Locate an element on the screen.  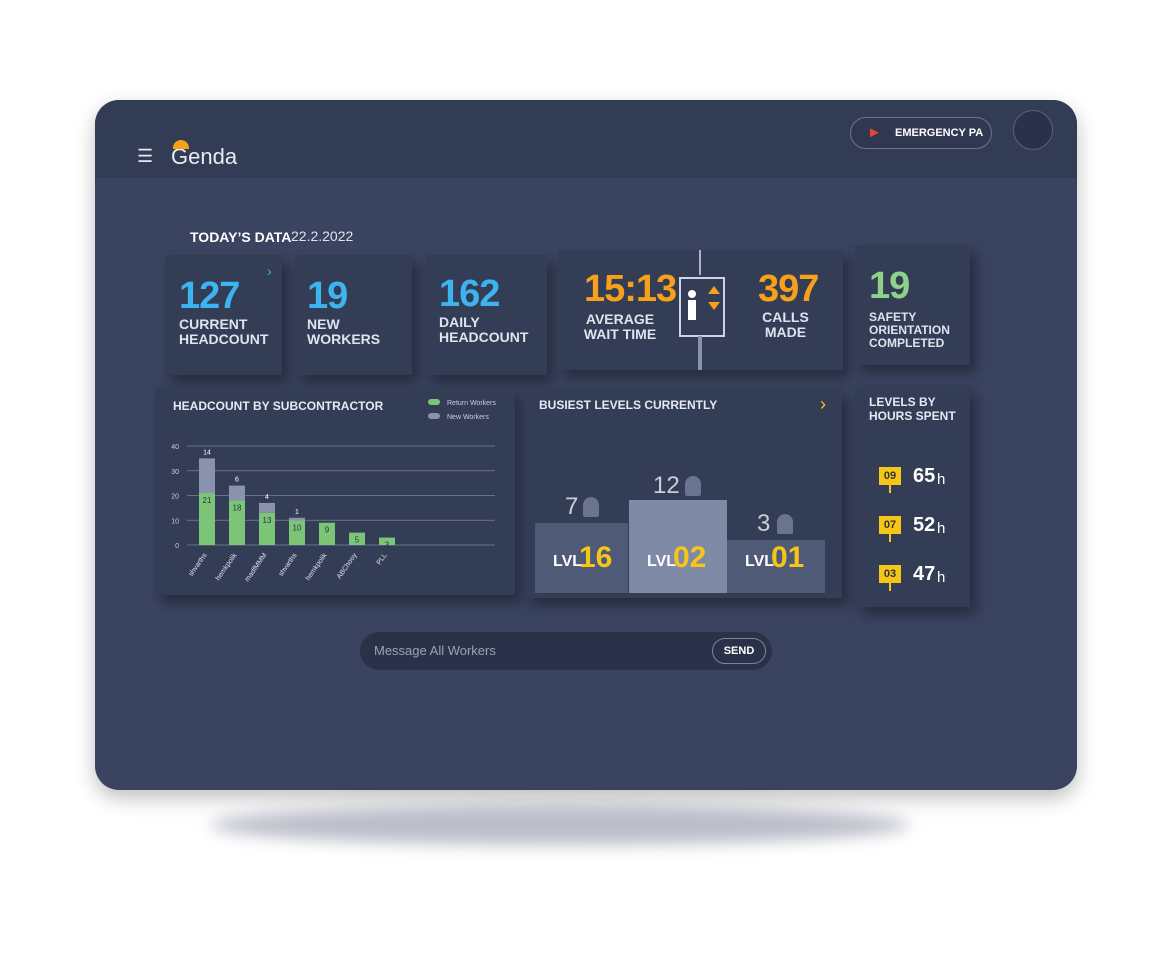
hours-row: 03 47 h is located at coordinates (912, 581).